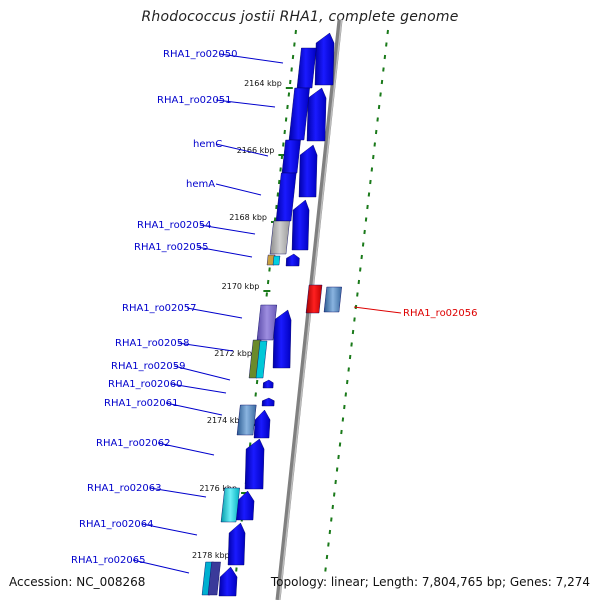 This screenshot has width=600, height=600. Describe the element at coordinates (145, 384) in the screenshot. I see `gene-label: RHA1_ro02060` at that location.